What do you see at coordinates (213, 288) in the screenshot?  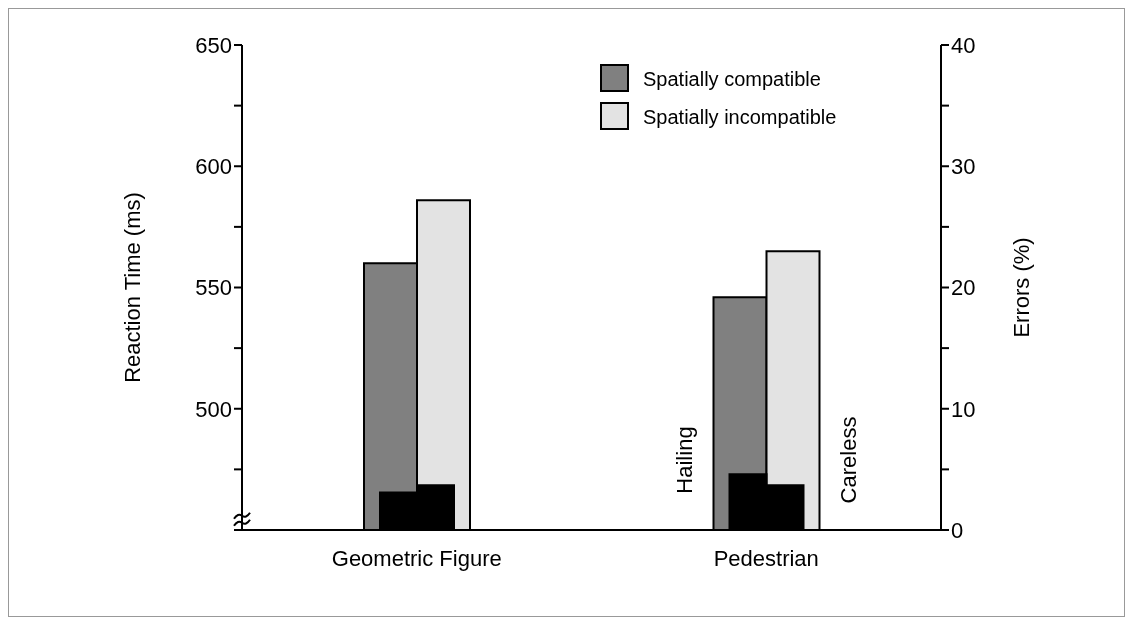 I see `y-tick-label: 550` at bounding box center [213, 288].